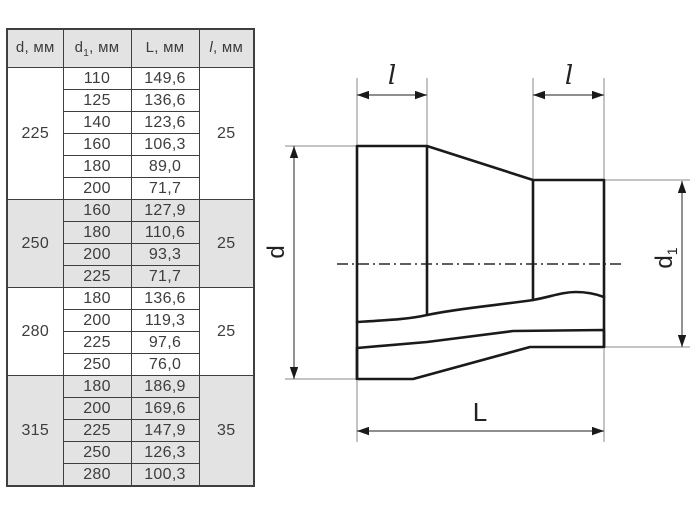  I want to click on cell-d1: 140, so click(97, 122).